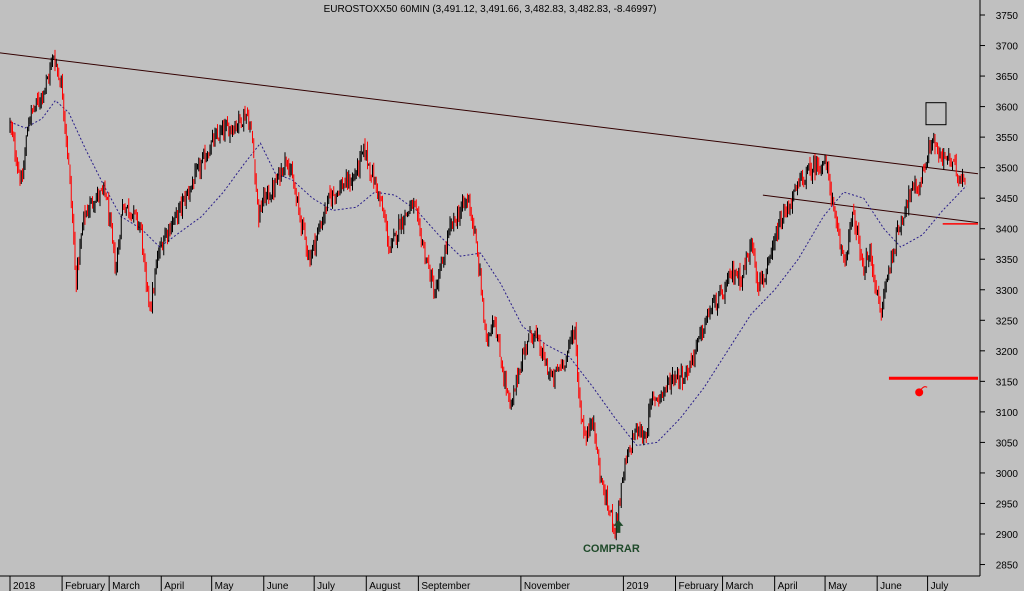 The width and height of the screenshot is (1024, 591). What do you see at coordinates (637, 586) in the screenshot?
I see `x-tick-label: 2019` at bounding box center [637, 586].